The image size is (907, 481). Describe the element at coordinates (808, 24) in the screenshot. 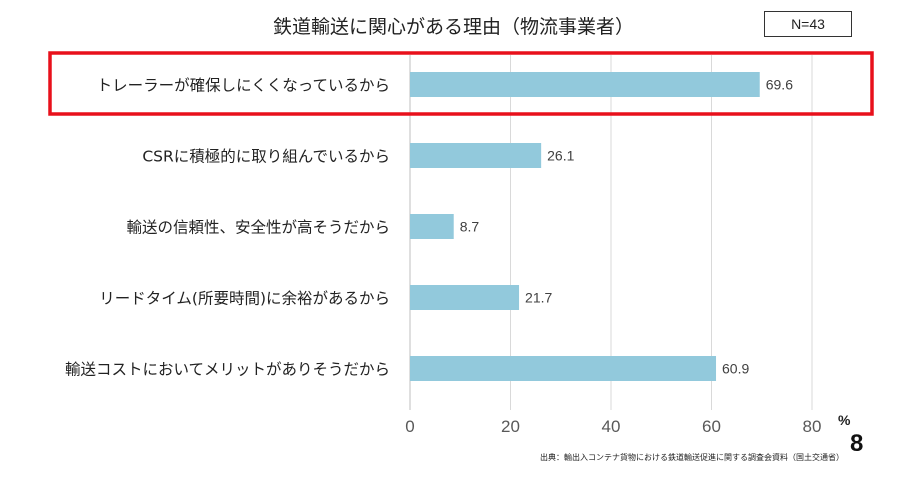

I see `sample-size-box: N=43` at that location.